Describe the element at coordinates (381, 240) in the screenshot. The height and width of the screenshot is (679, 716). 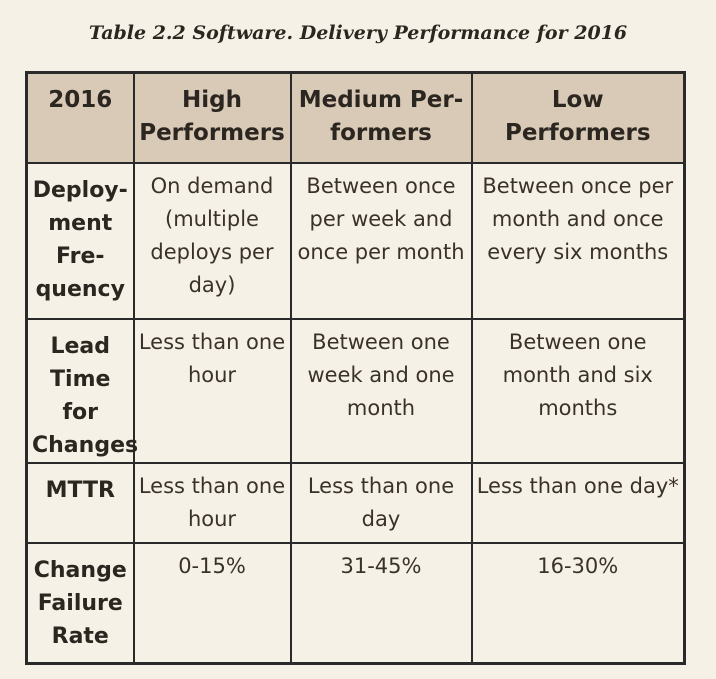
I see `cell-medium: Between once per week and once per month` at that location.